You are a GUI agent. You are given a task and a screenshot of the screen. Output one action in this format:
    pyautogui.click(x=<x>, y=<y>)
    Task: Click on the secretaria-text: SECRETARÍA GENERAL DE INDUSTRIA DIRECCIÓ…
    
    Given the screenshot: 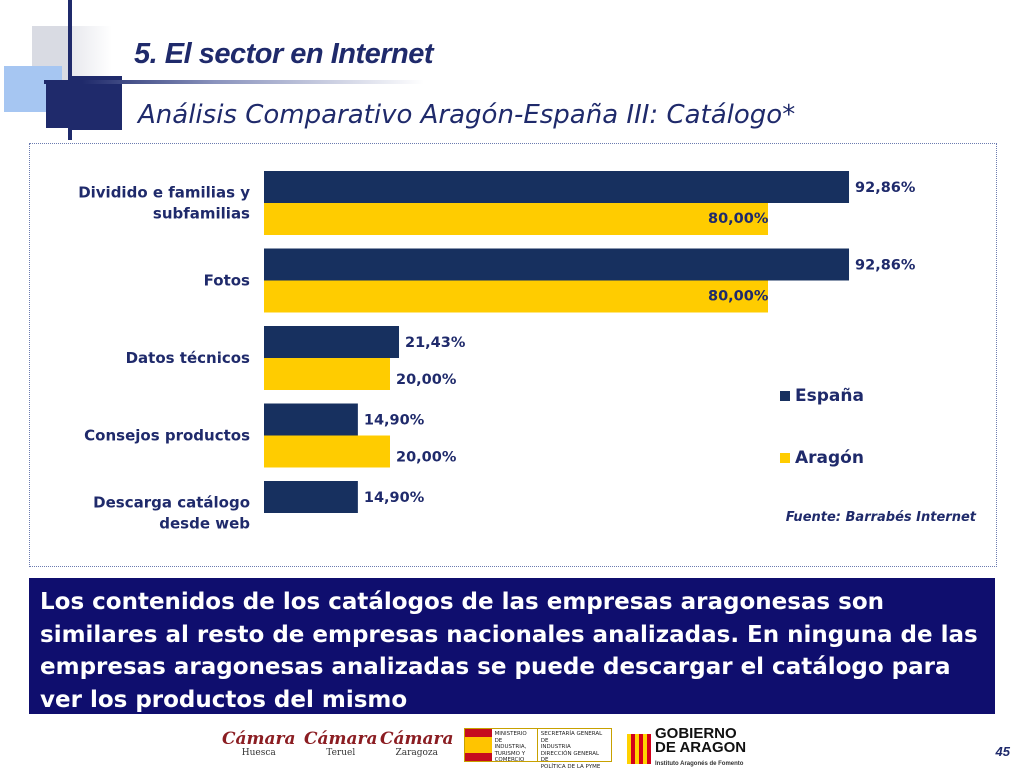 What is the action you would take?
    pyautogui.click(x=573, y=749)
    